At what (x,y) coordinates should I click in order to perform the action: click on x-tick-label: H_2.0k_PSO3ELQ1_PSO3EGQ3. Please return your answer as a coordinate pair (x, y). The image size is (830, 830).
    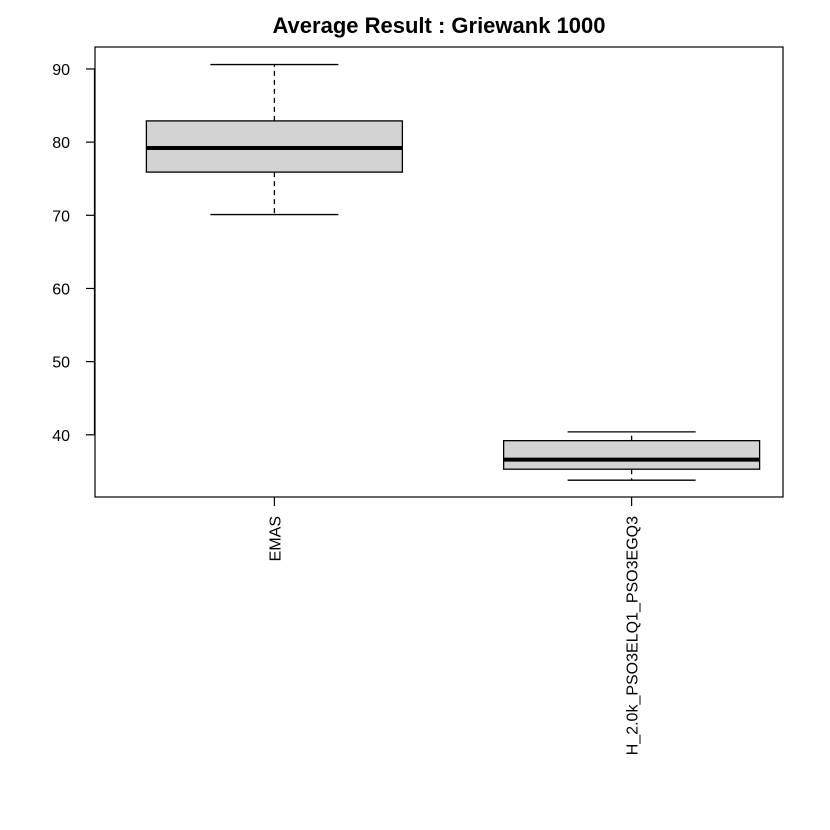
    Looking at the image, I should click on (633, 635).